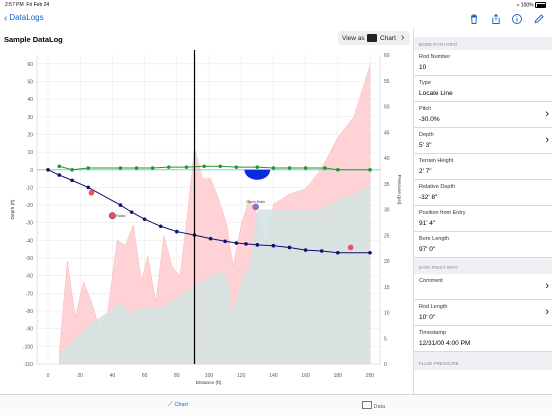 The height and width of the screenshot is (415, 552). What do you see at coordinates (255, 207) in the screenshot?
I see `annotation-marker-storm-drain` at bounding box center [255, 207].